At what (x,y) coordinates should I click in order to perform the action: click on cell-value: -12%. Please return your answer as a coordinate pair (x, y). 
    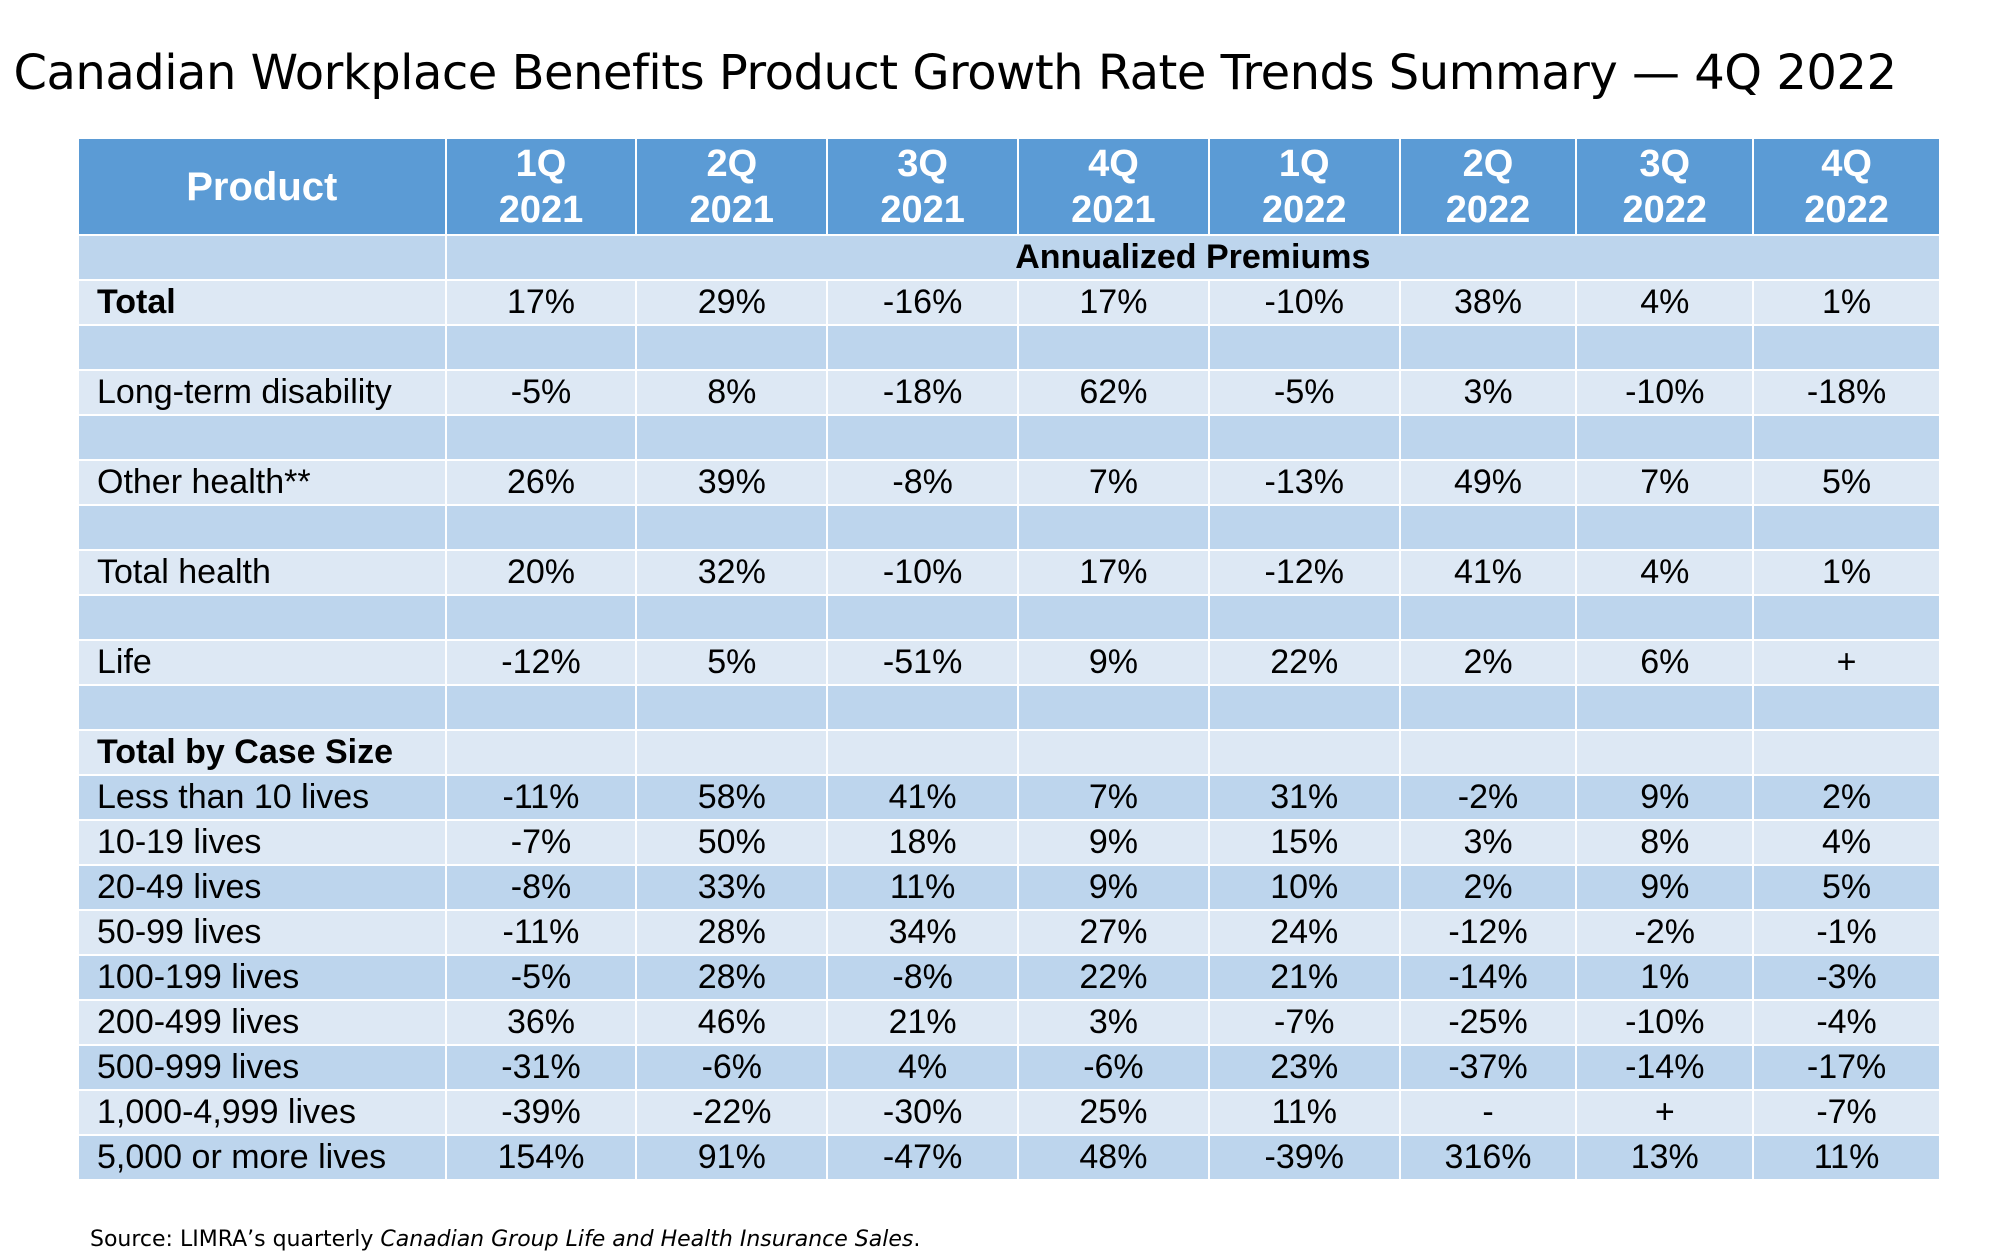
    Looking at the image, I should click on (1304, 572).